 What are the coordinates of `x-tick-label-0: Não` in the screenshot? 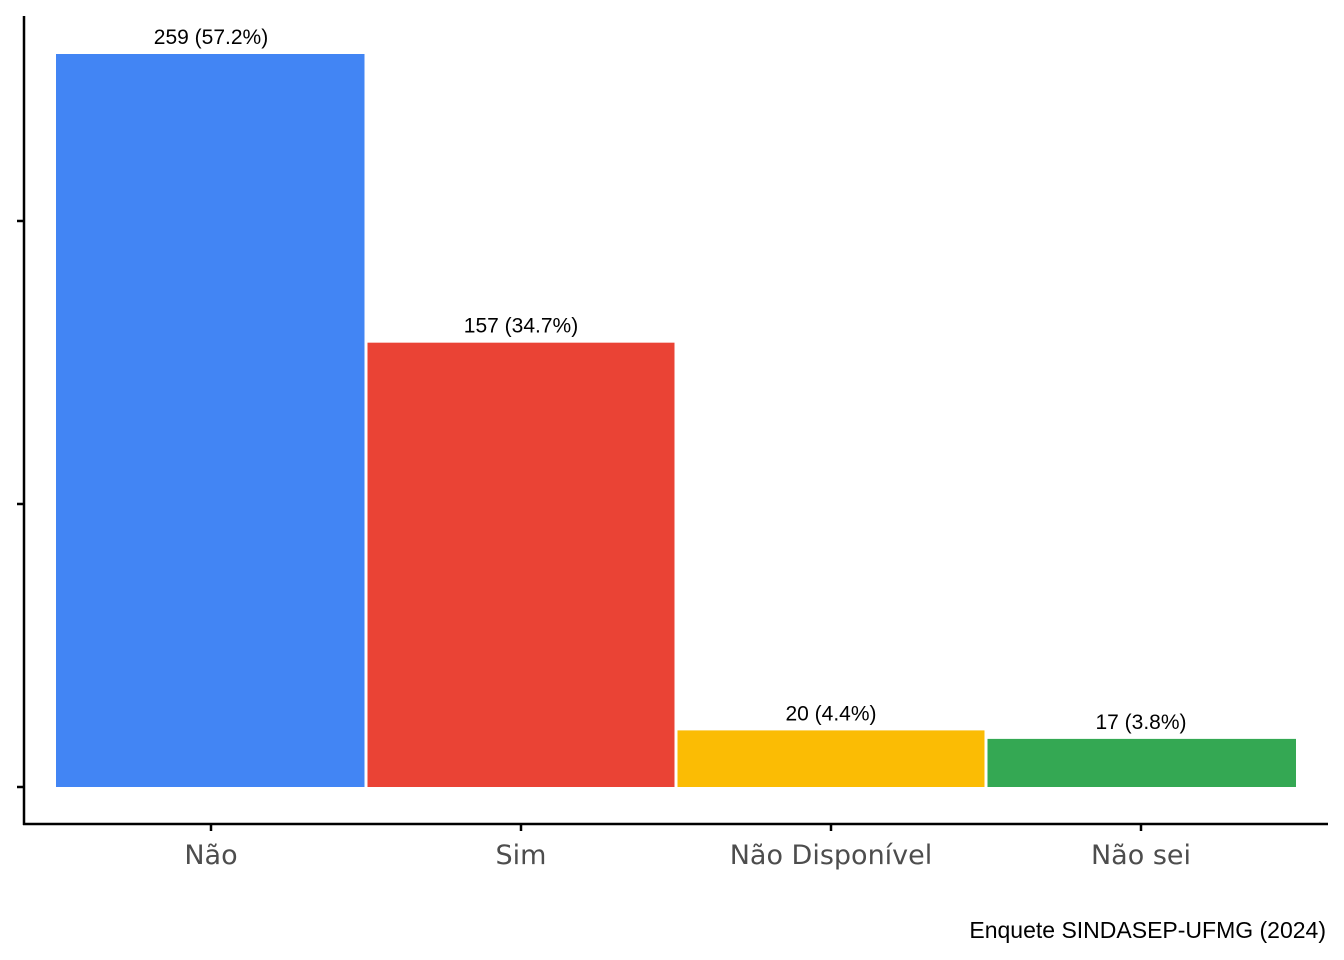 It's located at (210, 855).